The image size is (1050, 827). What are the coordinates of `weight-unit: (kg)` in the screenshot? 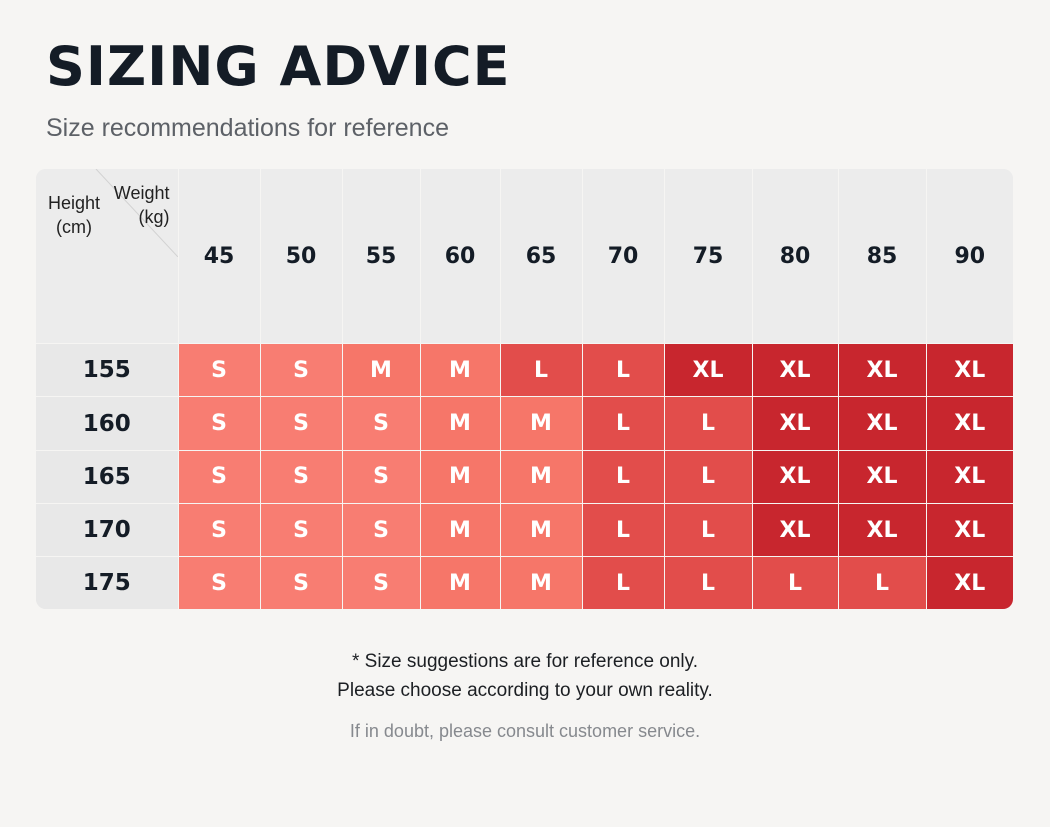 It's located at (154, 217).